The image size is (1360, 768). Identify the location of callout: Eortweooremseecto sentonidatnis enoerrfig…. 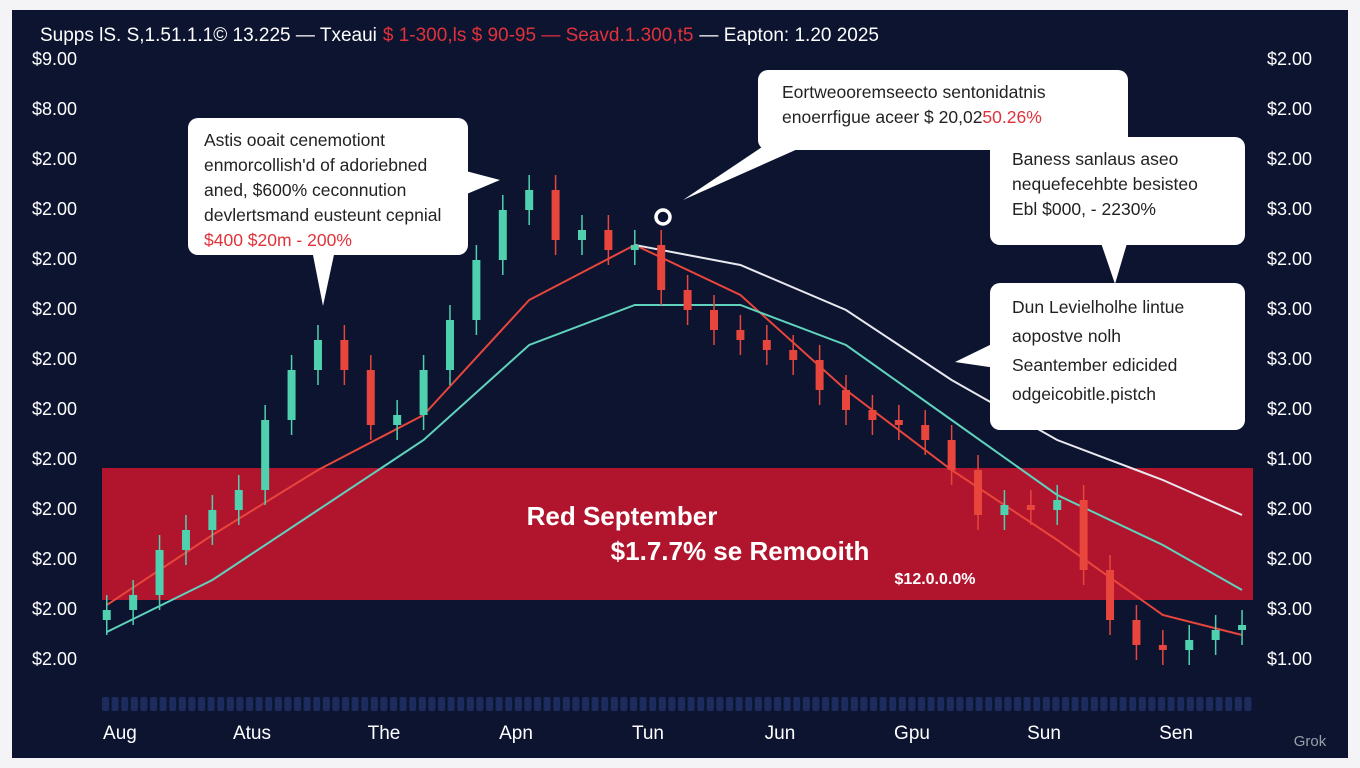
(943, 110).